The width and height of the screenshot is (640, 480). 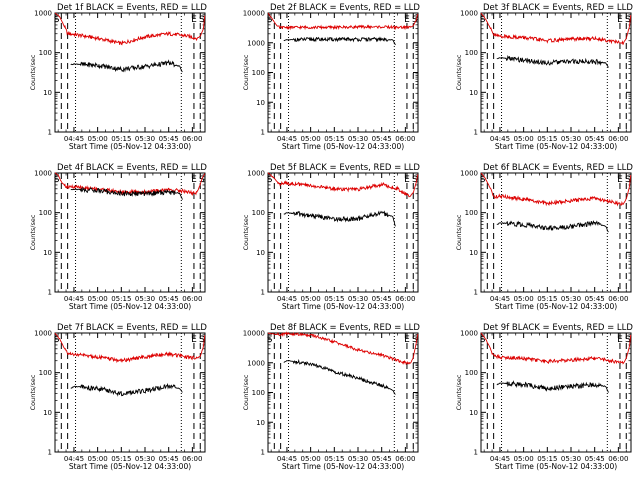 I want to click on panel-title: Det 4f BLACK = Events, RED = LLD, so click(x=132, y=168).